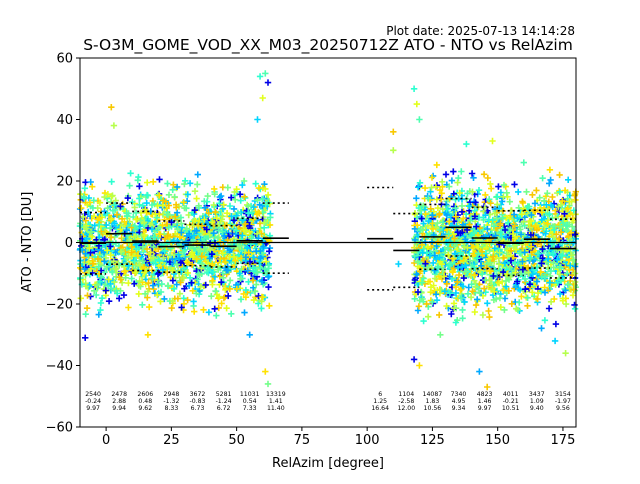 This screenshot has width=640, height=484. What do you see at coordinates (406, 394) in the screenshot?
I see `bin-stat-label: 1104` at bounding box center [406, 394].